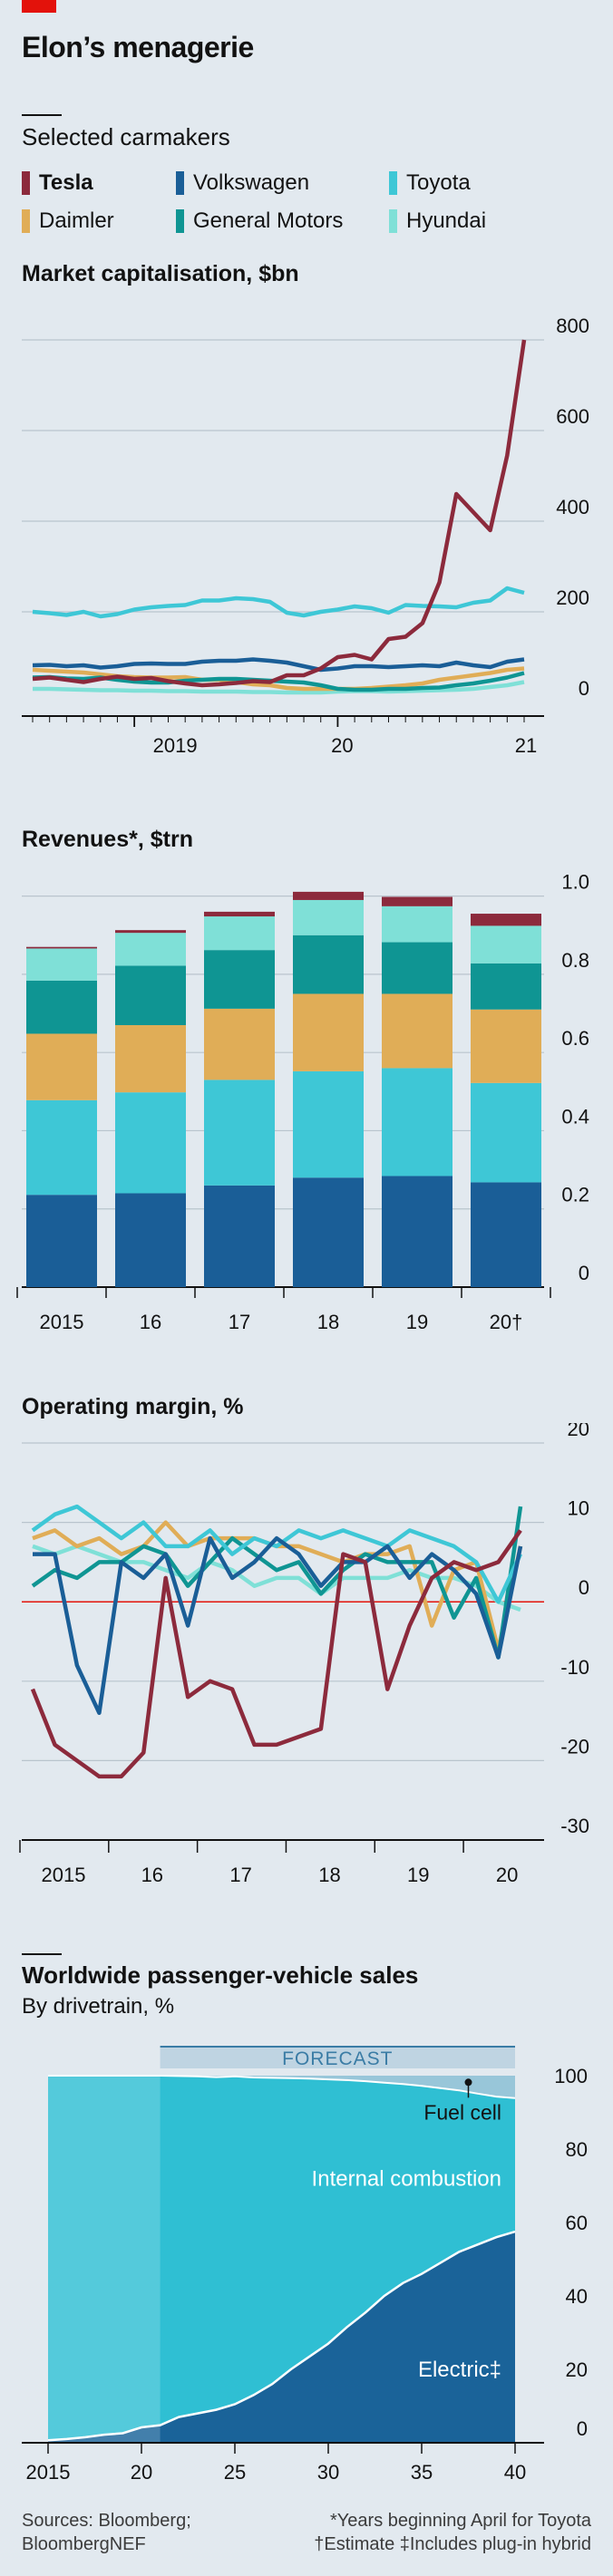 The height and width of the screenshot is (2576, 613). I want to click on forecast-label: FORECAST, so click(338, 2058).